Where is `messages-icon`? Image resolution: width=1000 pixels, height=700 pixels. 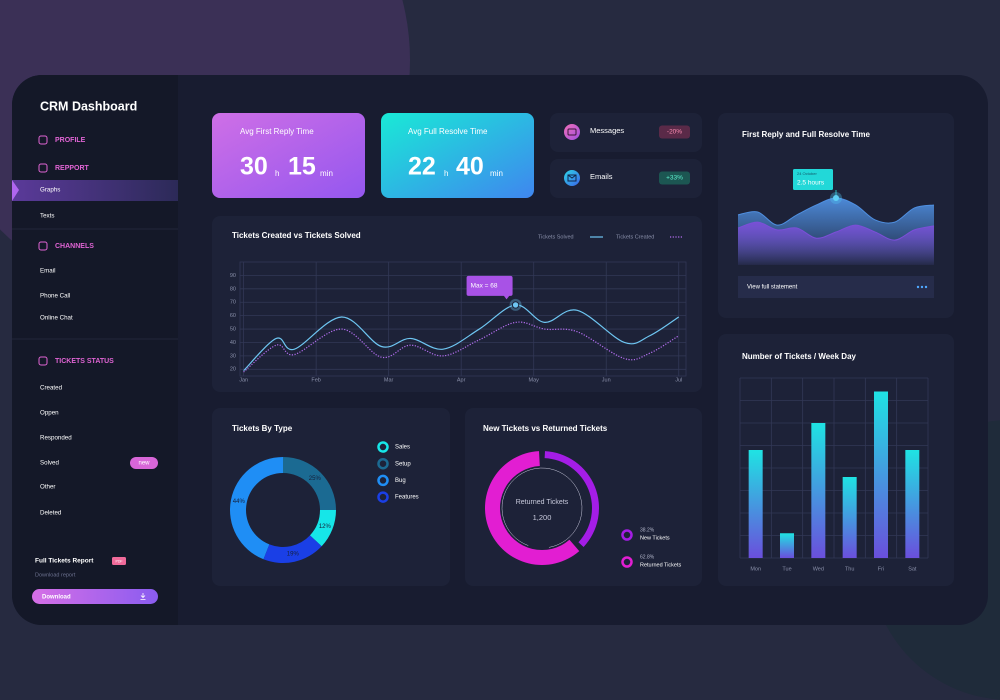
messages-icon is located at coordinates (572, 132).